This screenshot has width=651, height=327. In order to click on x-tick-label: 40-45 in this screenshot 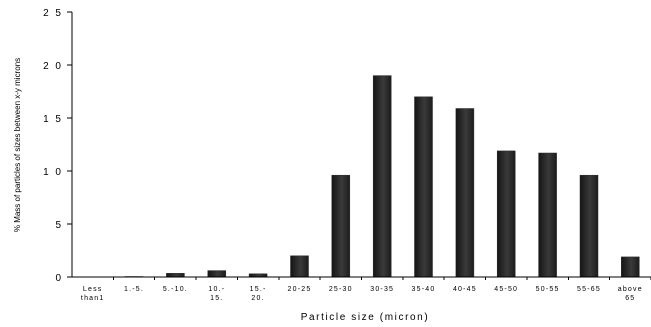, I will do `click(465, 289)`.